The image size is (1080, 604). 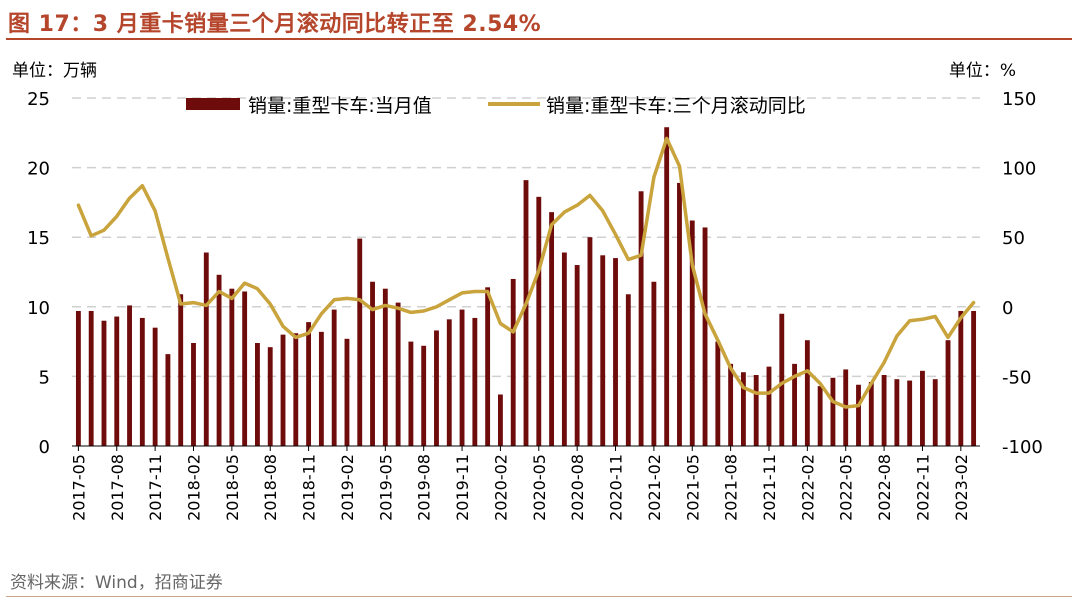 What do you see at coordinates (769, 487) in the screenshot?
I see `x-tick-label: 2021-11` at bounding box center [769, 487].